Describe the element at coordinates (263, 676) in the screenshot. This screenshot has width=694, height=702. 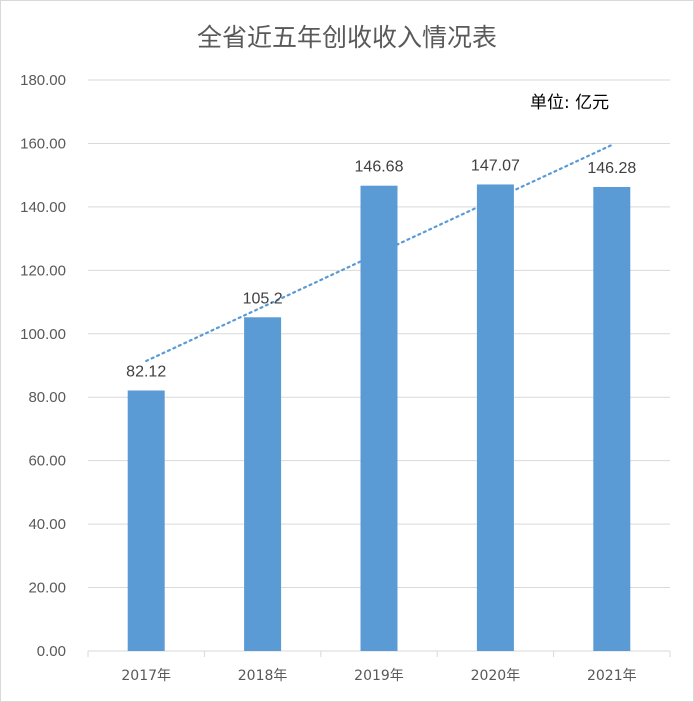
I see `x-tick-label: 2018年` at that location.